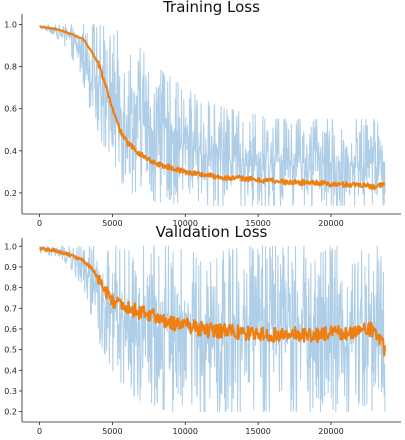 The image size is (405, 440). What do you see at coordinates (212, 232) in the screenshot?
I see `chart-title: Validation Loss` at bounding box center [212, 232].